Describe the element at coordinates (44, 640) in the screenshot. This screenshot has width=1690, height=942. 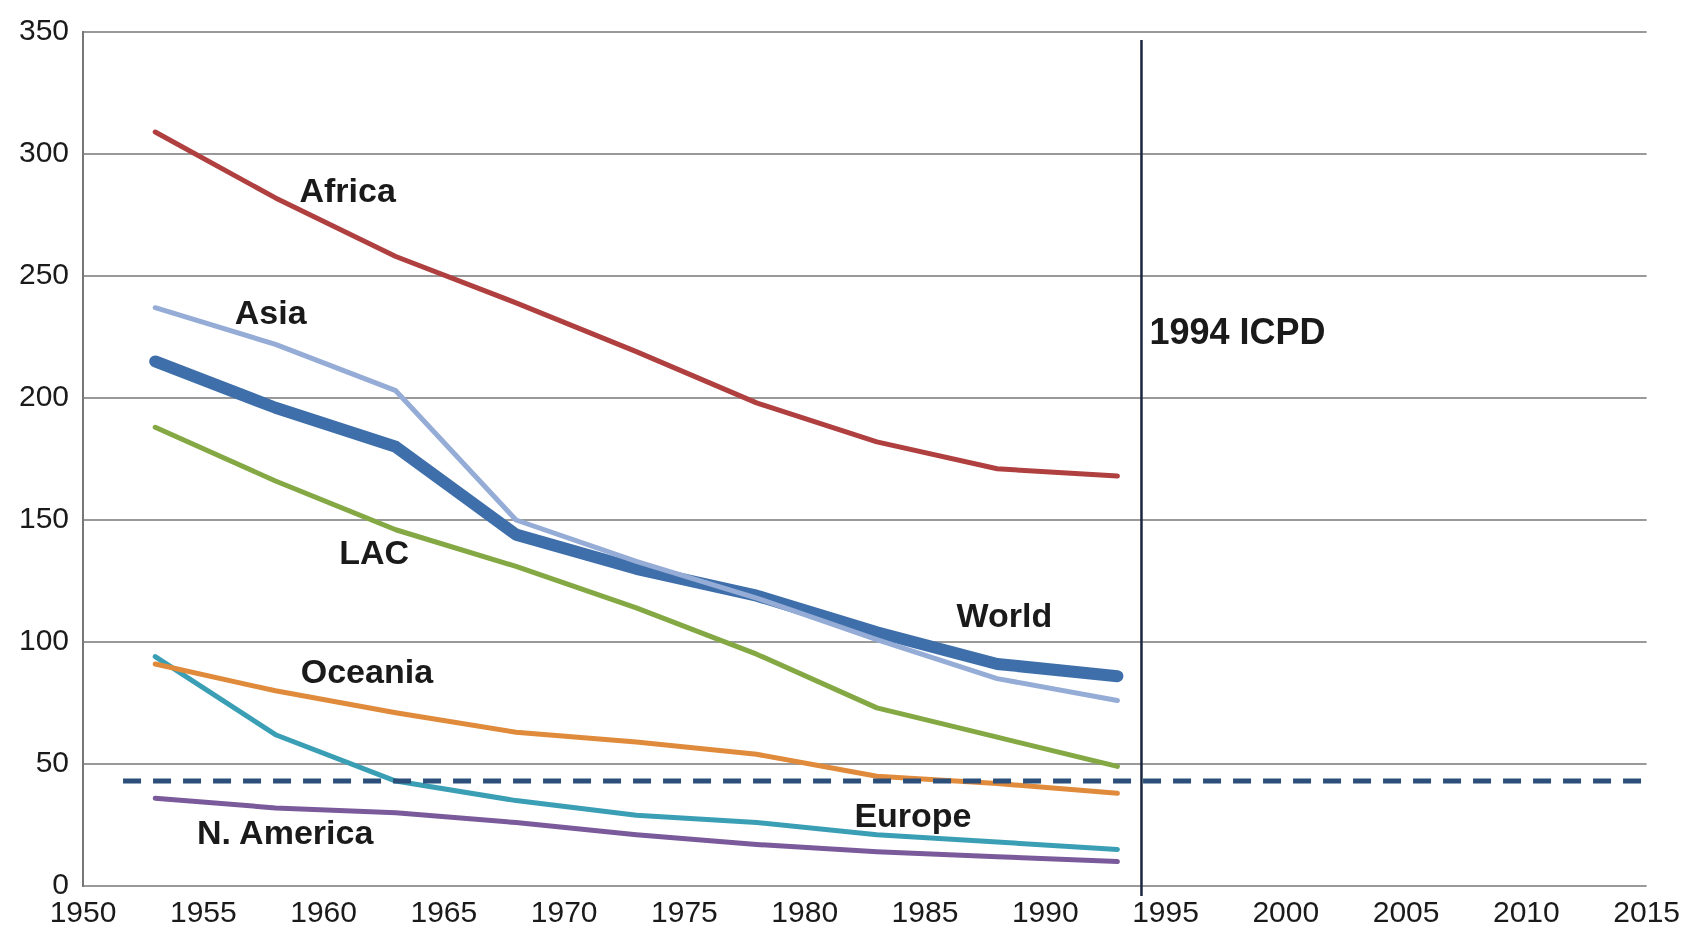
I see `y-tick-label: 100` at that location.